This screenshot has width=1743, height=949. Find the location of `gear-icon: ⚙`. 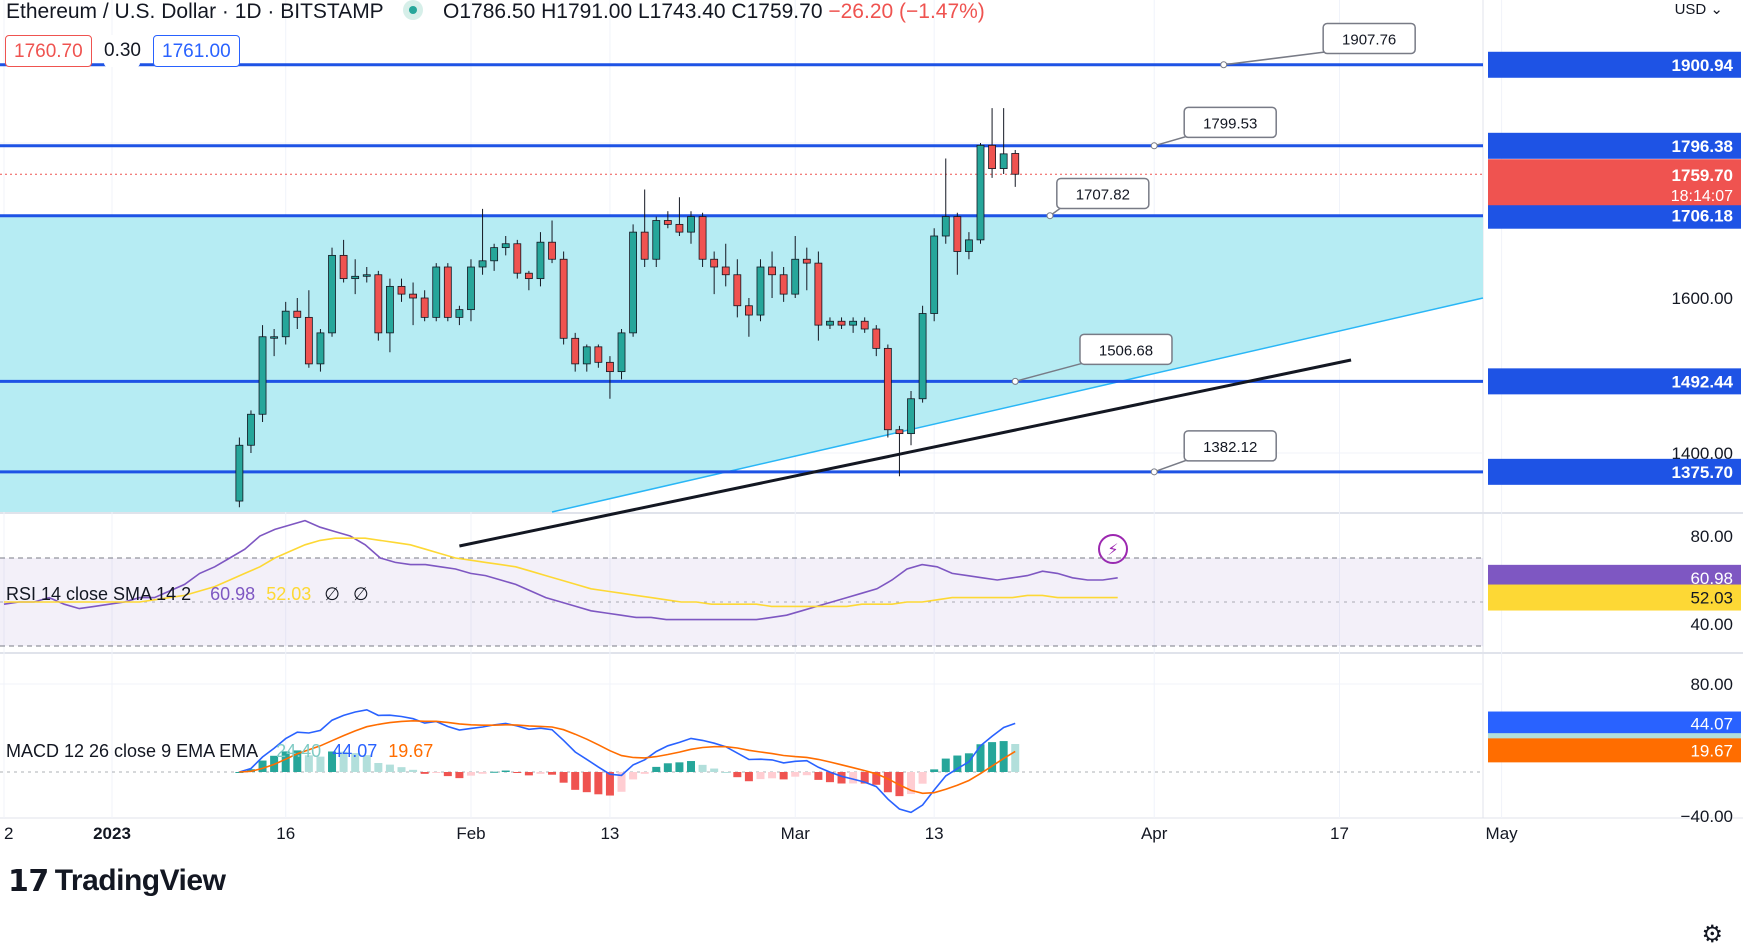

gear-icon: ⚙ is located at coordinates (1712, 934).